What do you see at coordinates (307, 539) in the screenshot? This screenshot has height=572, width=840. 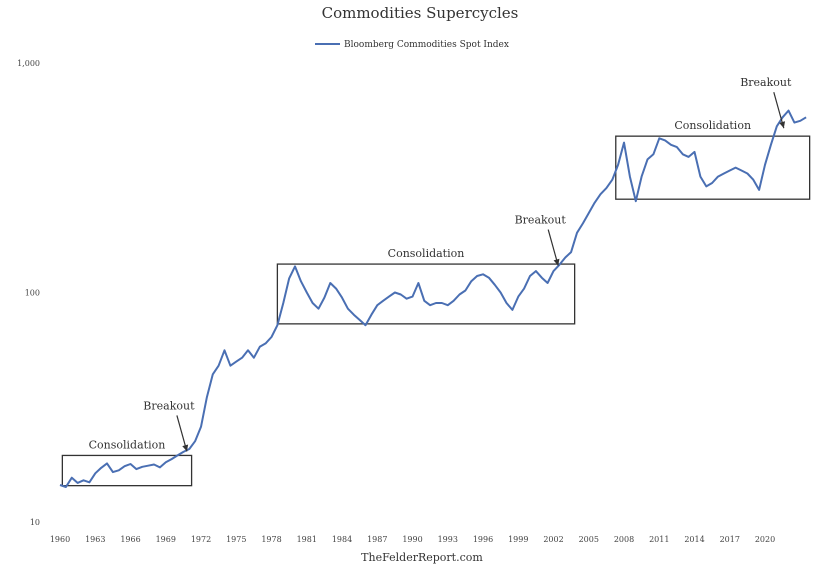 I see `x-tick-1981: 1981` at bounding box center [307, 539].